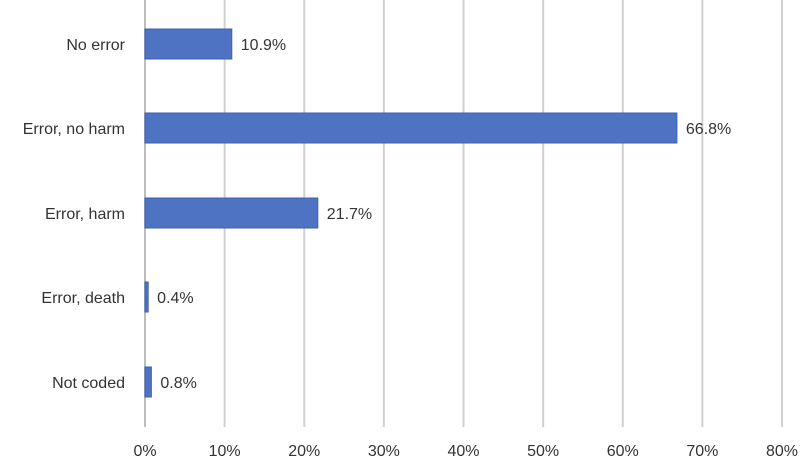  I want to click on x-tick-label: 10%, so click(225, 451).